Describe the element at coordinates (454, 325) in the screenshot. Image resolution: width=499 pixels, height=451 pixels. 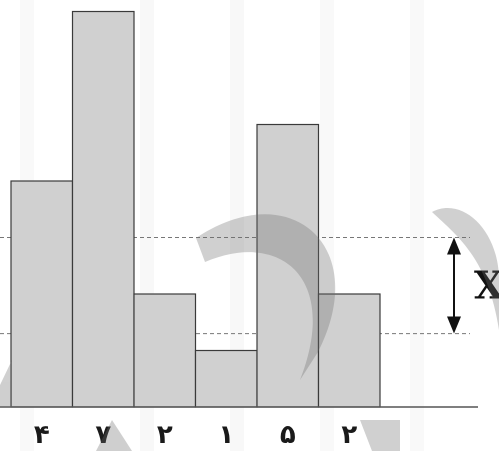
I see `x-arrow-head-down` at that location.